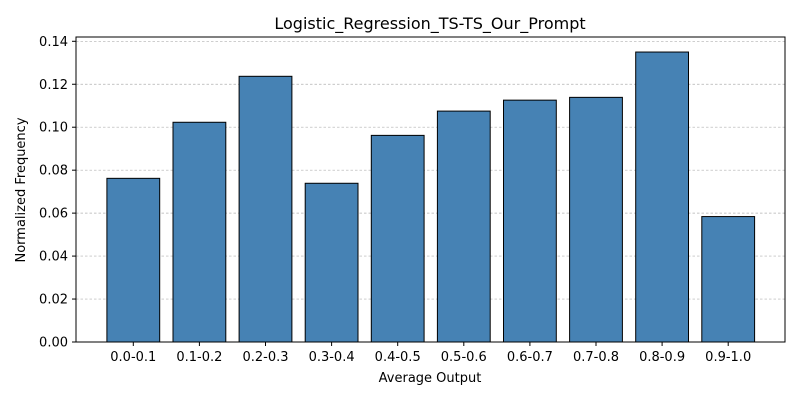  I want to click on bar-0.2-0.3, so click(265, 209).